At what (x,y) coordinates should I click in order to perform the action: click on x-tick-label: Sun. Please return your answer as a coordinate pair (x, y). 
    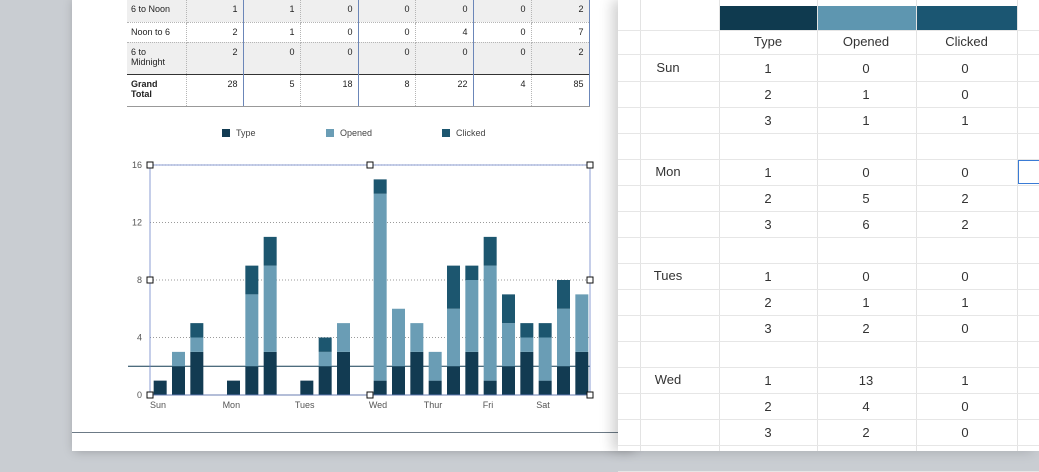
    Looking at the image, I should click on (158, 405).